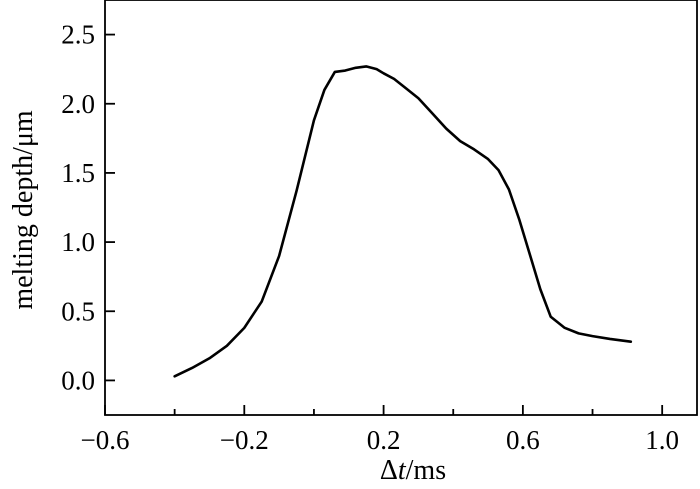 This screenshot has height=489, width=700. I want to click on x-tick-label: 0.6, so click(523, 440).